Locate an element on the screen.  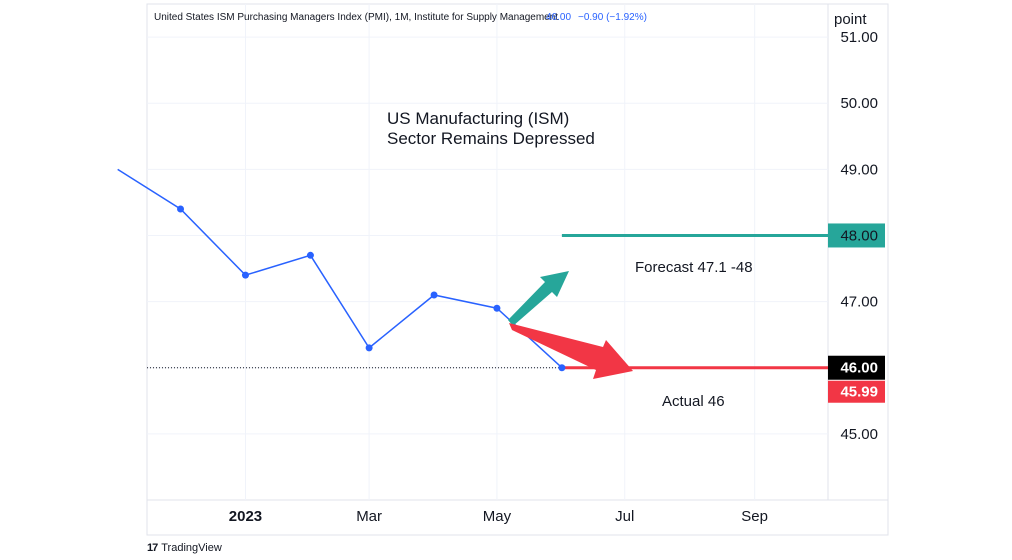
change-value: −0.90 (−1.92%) is located at coordinates (612, 17).